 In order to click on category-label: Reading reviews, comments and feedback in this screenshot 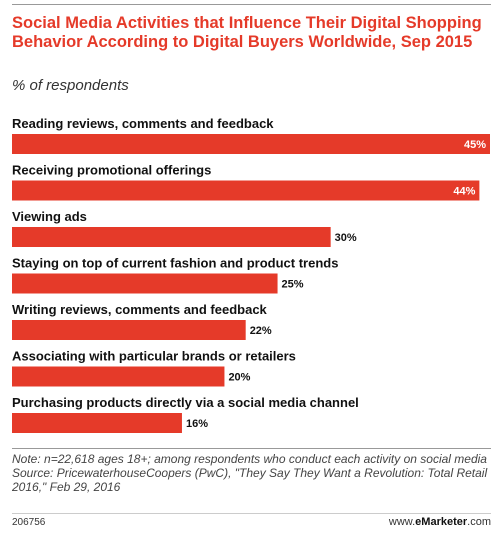, I will do `click(143, 123)`.